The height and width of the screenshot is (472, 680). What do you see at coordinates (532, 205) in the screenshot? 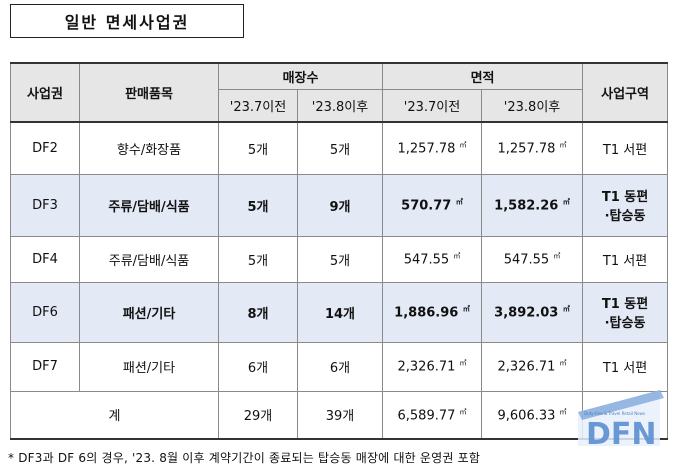
I see `cell-area-after: 1,582.26 ㎡` at bounding box center [532, 205].